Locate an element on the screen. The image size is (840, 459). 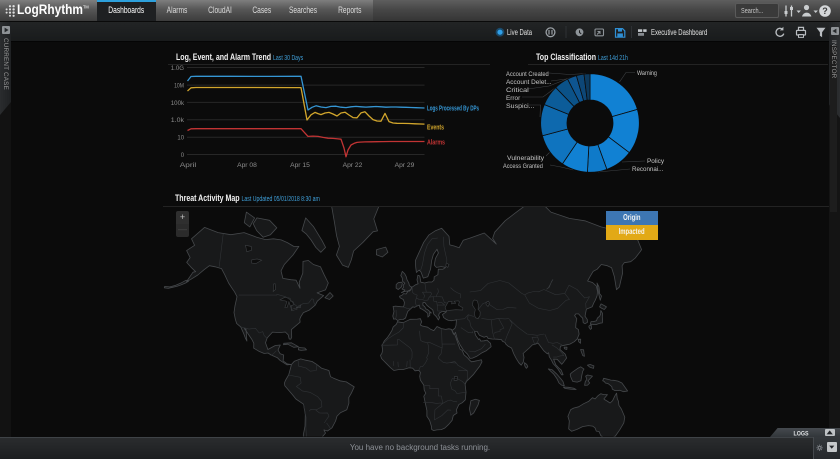
svg-text: Apr 29 is located at coordinates (405, 165).